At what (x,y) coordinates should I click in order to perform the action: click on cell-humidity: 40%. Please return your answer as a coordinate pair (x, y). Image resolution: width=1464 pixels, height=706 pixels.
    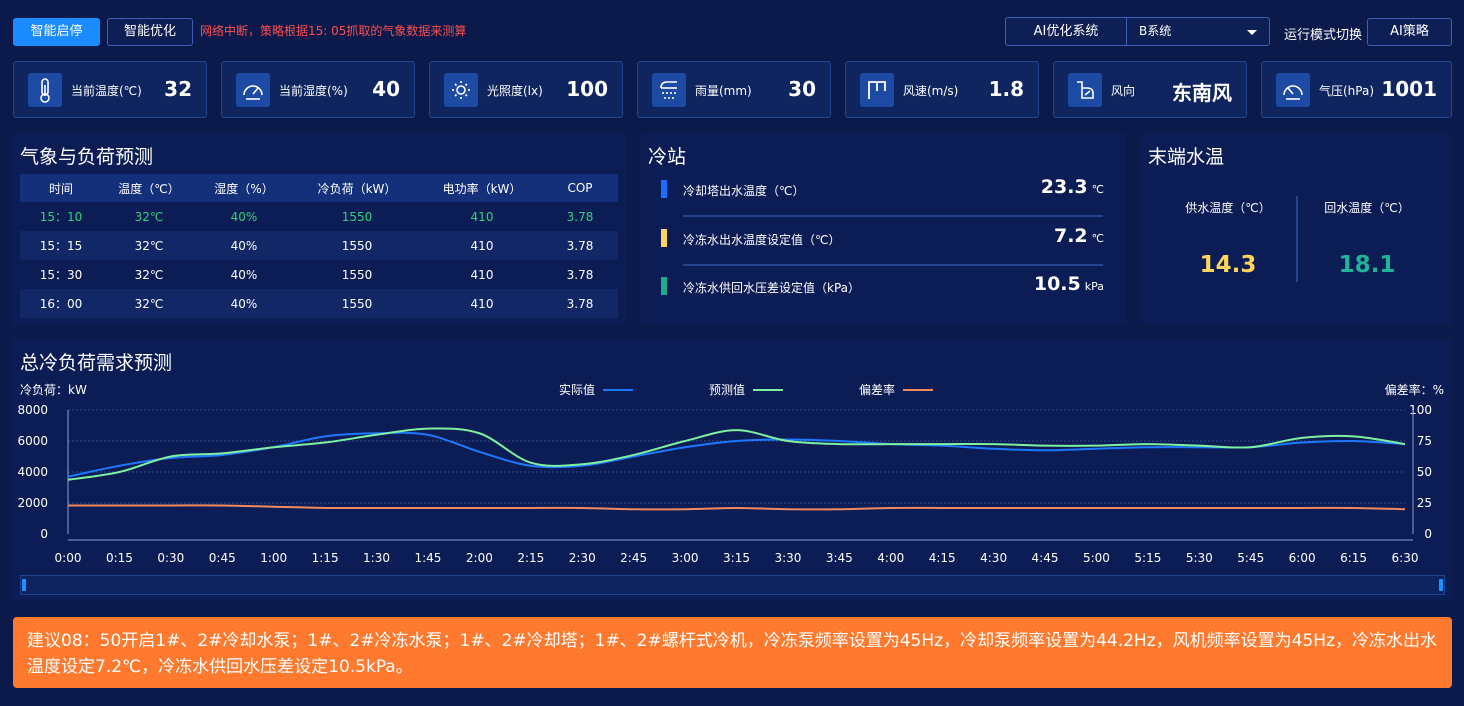
    Looking at the image, I should click on (244, 303).